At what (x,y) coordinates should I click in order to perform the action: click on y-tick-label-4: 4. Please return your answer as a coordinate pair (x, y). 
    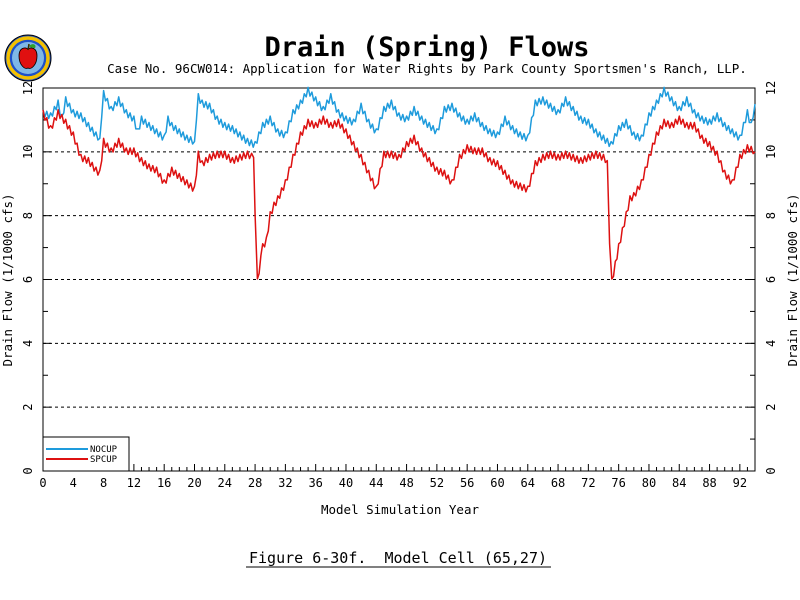
    Looking at the image, I should click on (28, 343).